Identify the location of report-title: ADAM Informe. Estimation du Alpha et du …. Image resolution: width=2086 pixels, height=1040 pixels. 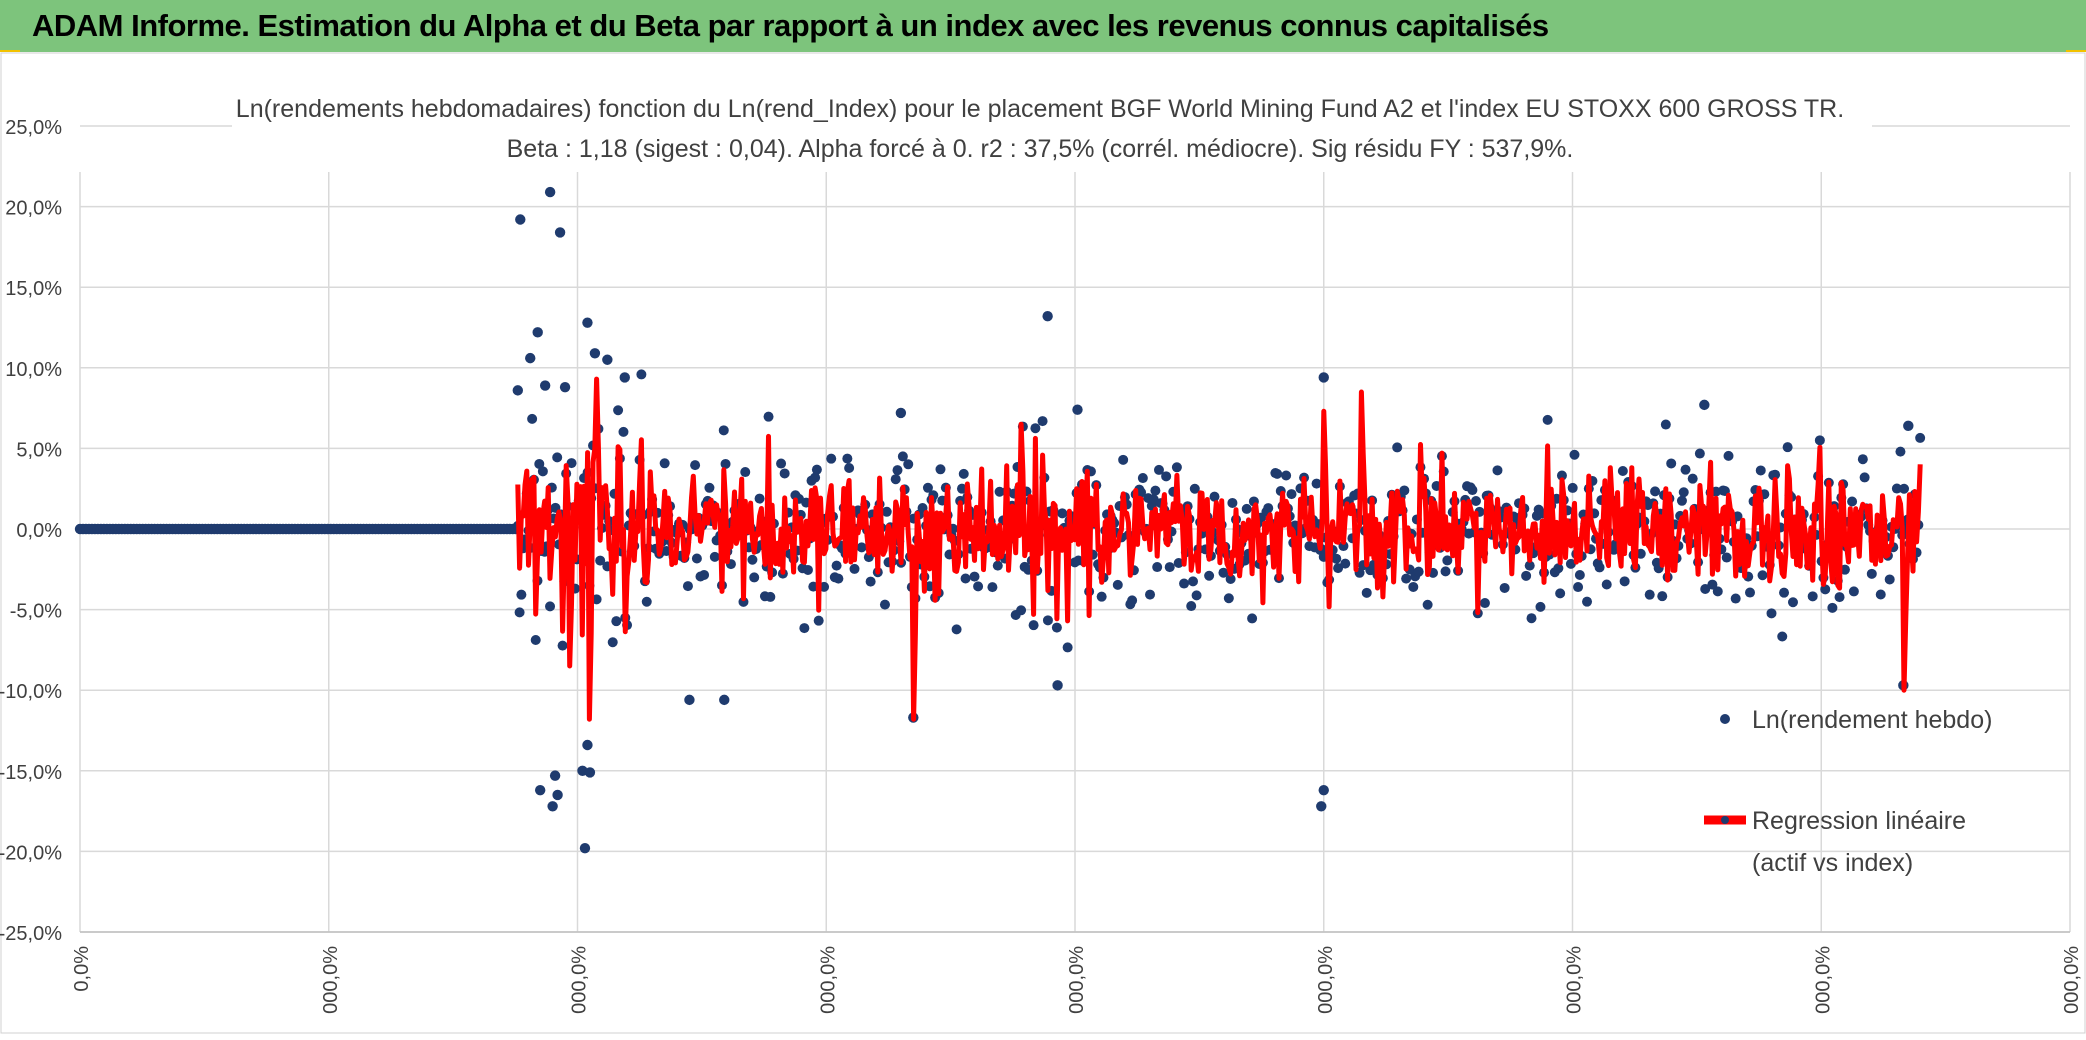
(790, 25).